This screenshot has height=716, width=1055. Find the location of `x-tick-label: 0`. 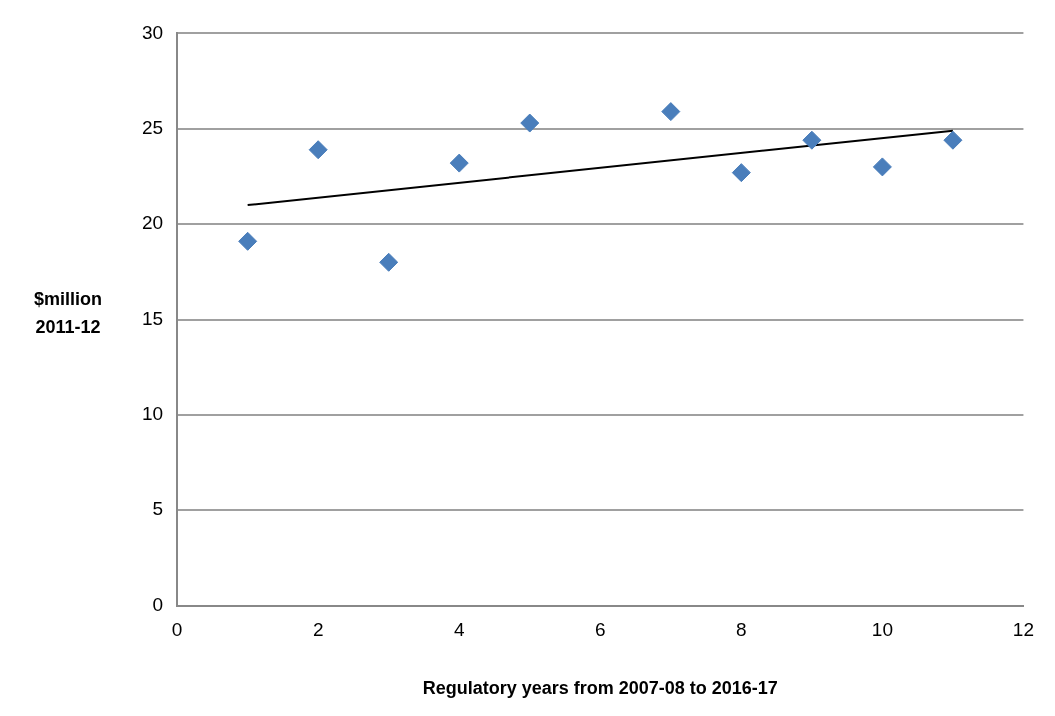

x-tick-label: 0 is located at coordinates (177, 630).